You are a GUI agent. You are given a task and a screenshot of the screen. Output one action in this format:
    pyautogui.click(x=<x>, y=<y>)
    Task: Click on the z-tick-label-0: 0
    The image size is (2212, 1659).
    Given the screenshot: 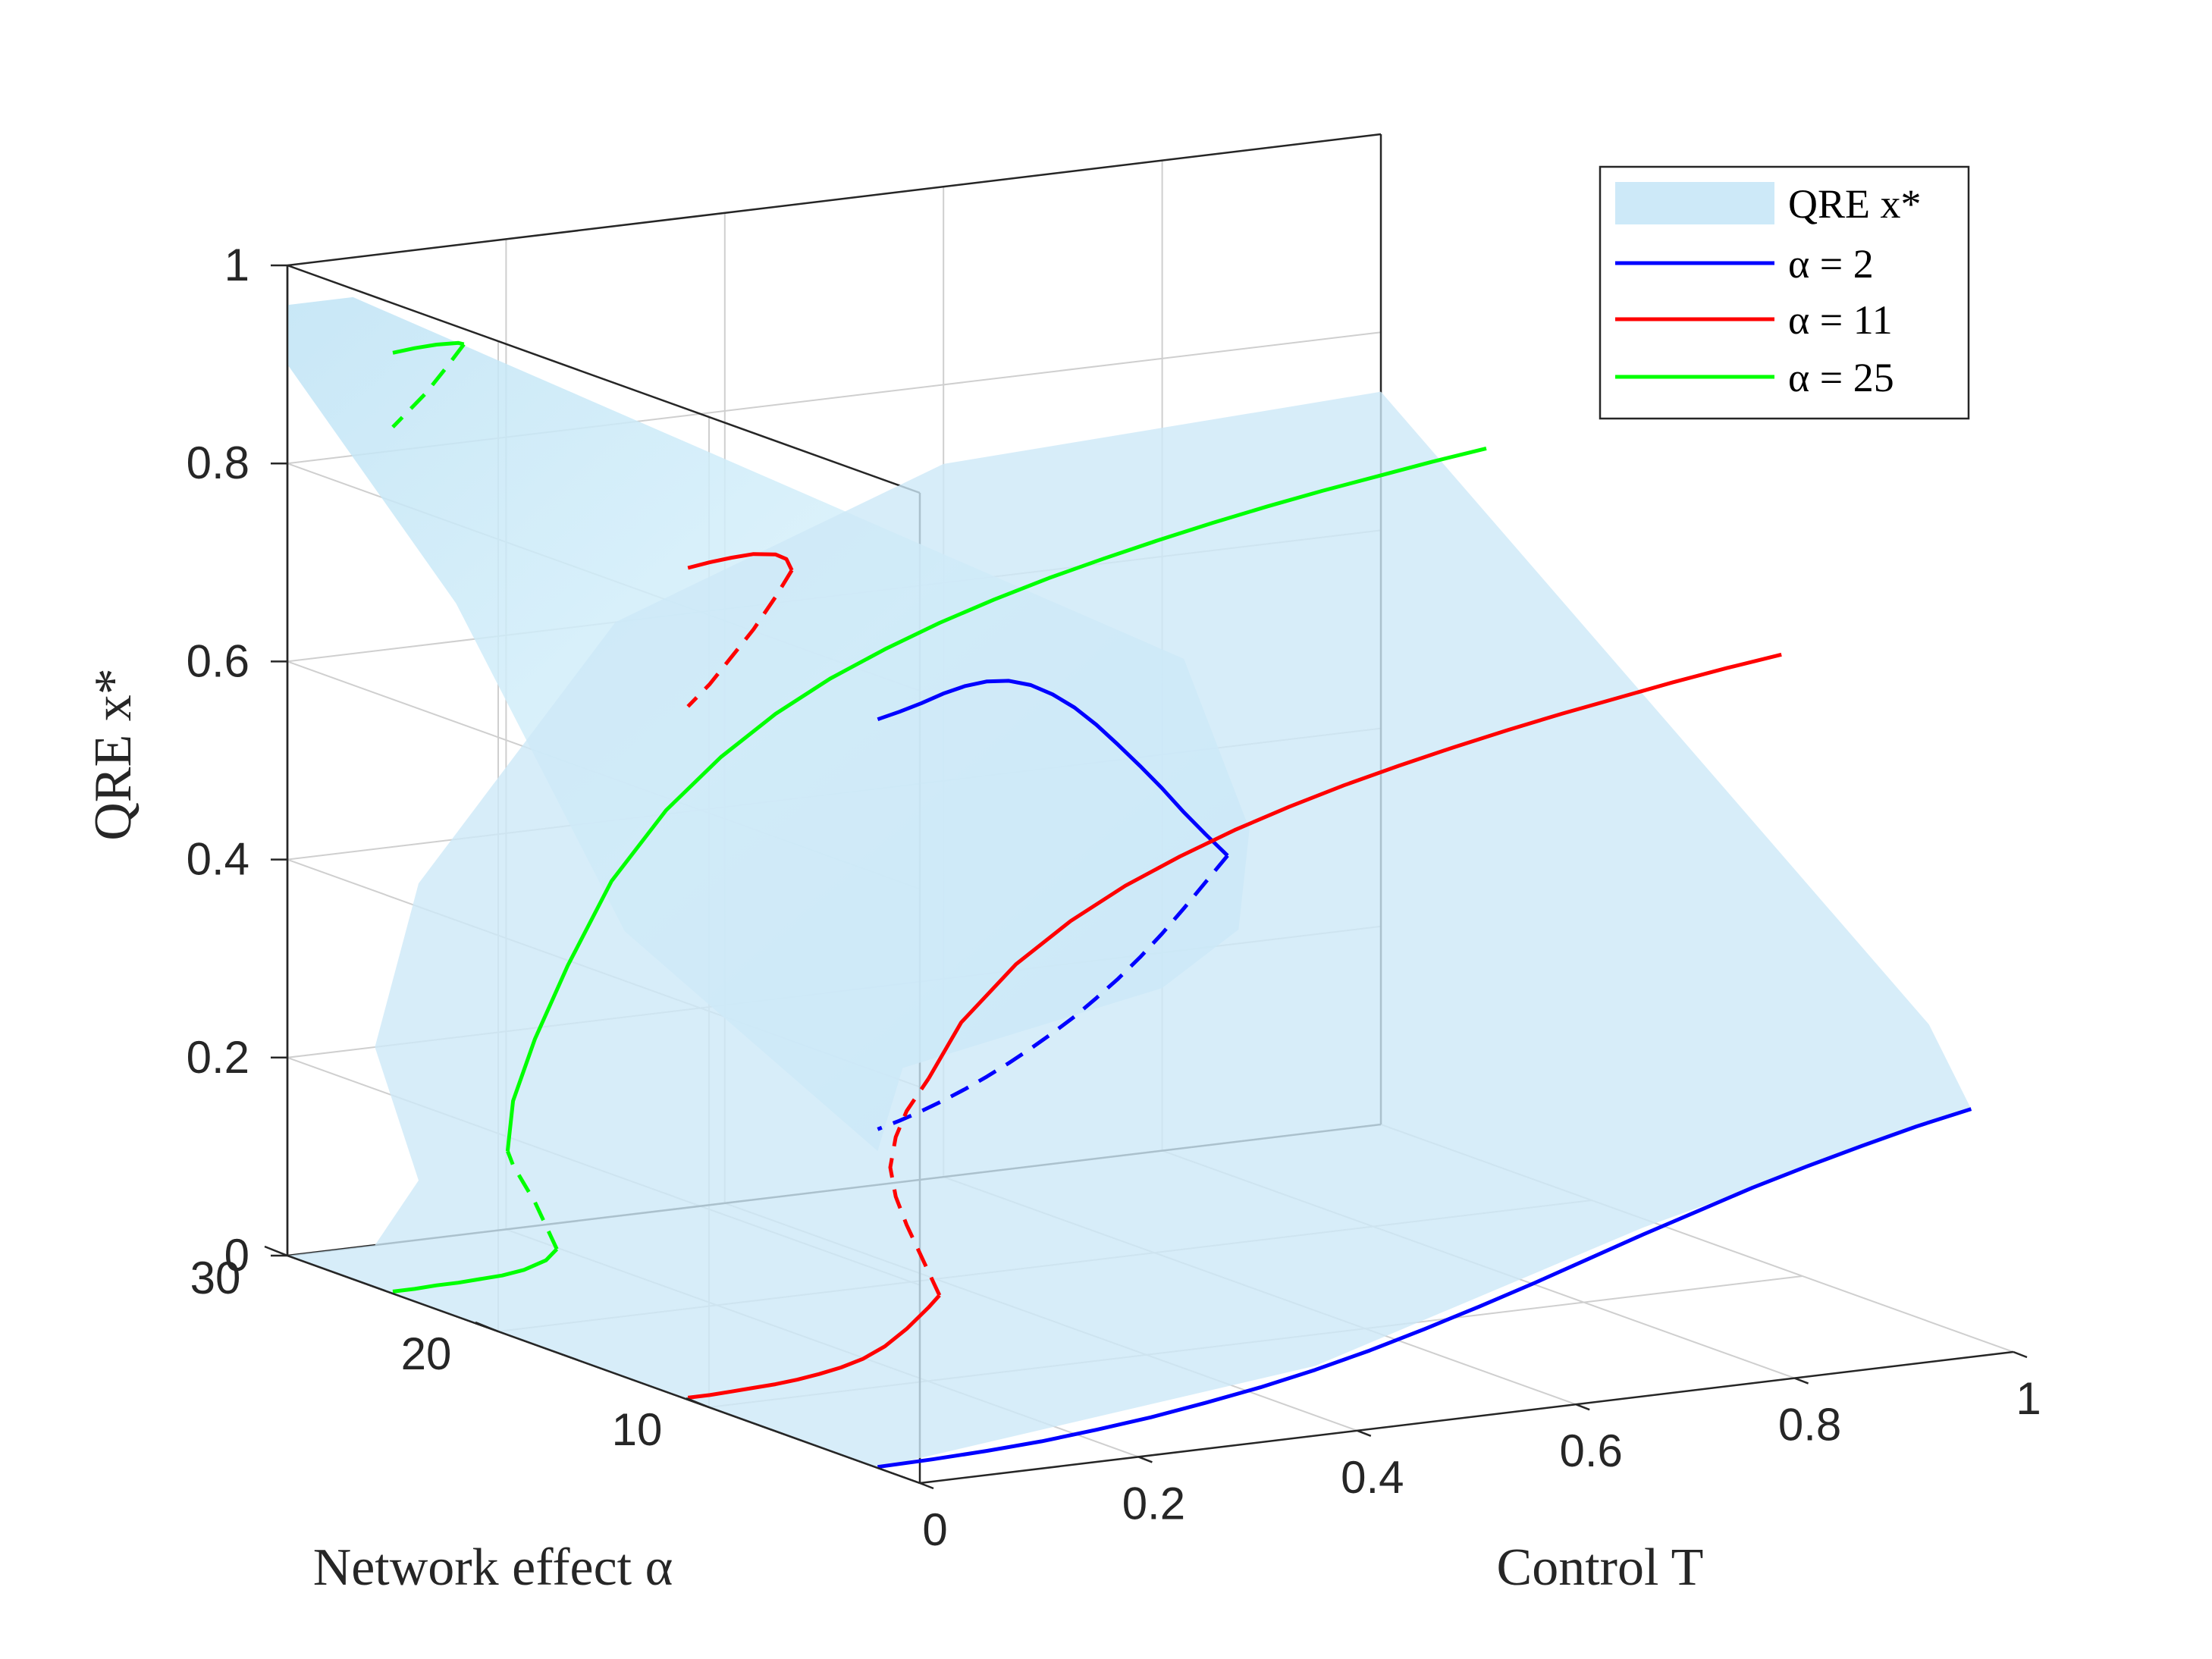 What is the action you would take?
    pyautogui.click(x=236, y=1255)
    